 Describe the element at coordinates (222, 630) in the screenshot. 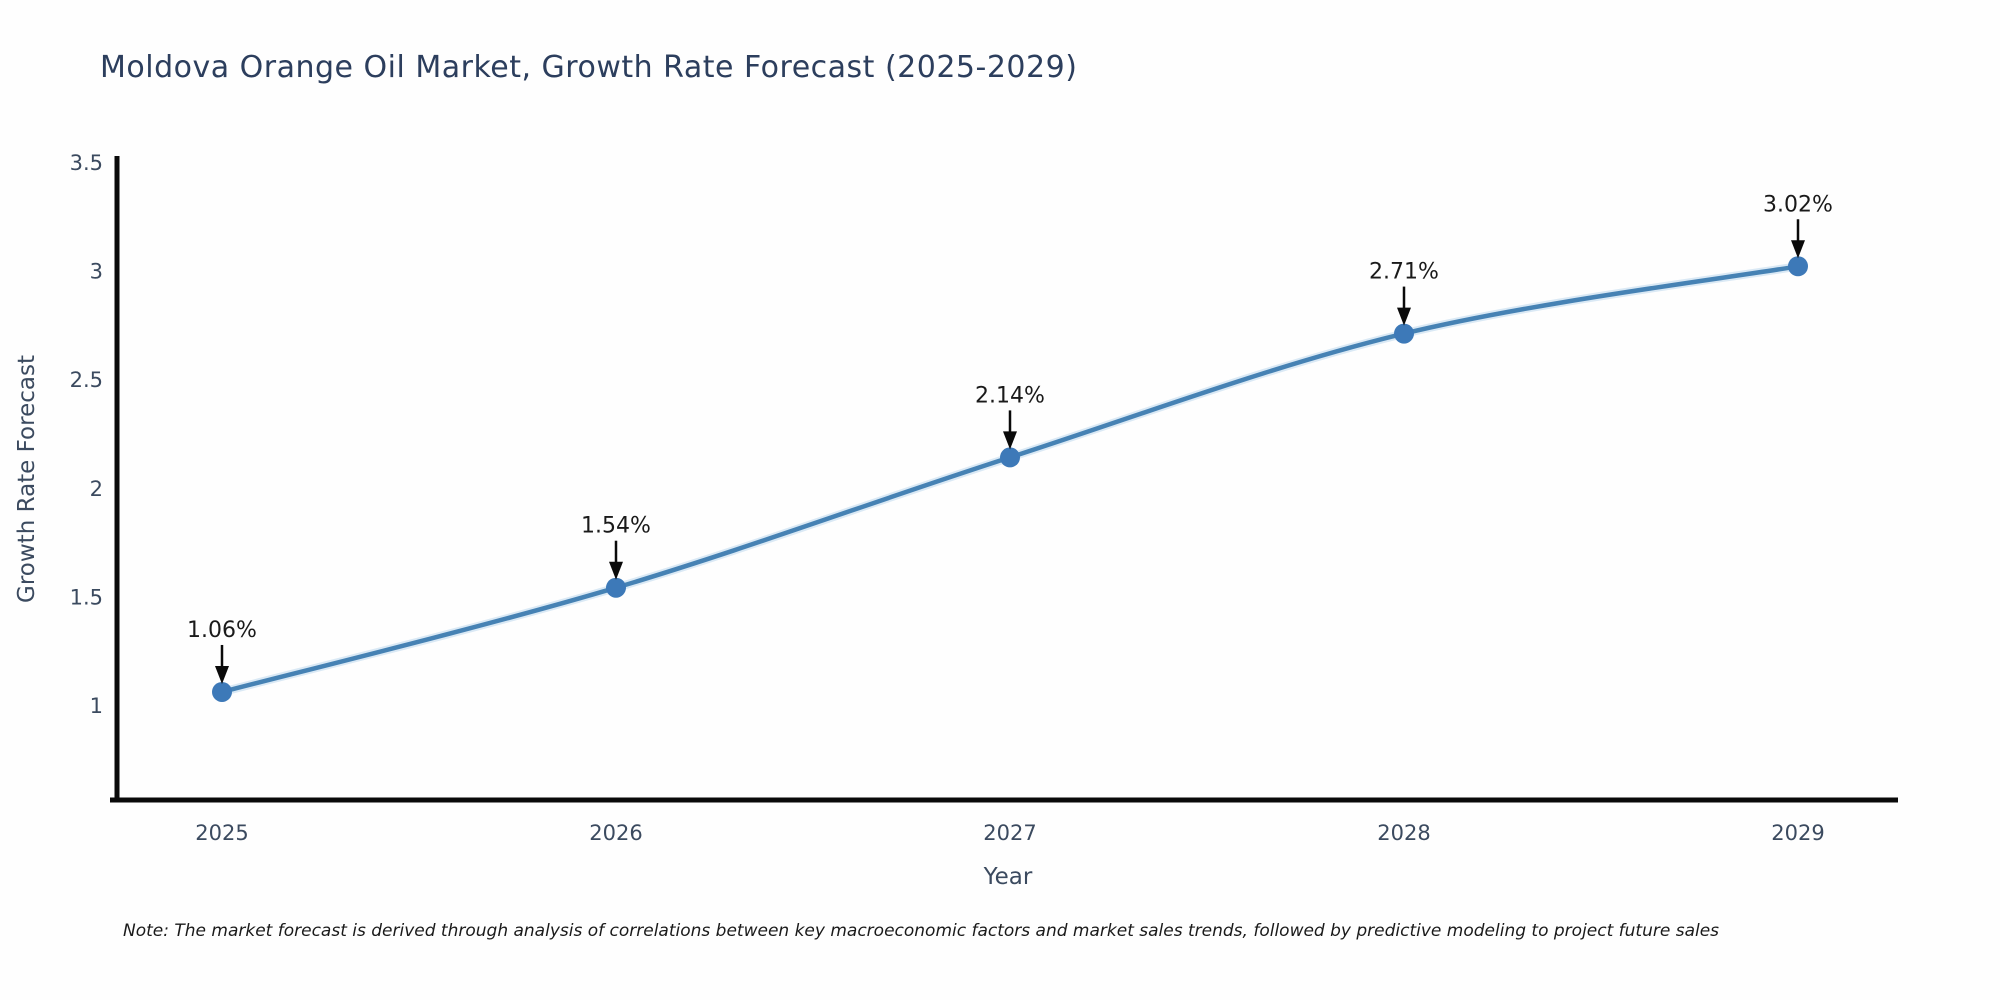

I see `annotation-value-label: 1.06%` at that location.